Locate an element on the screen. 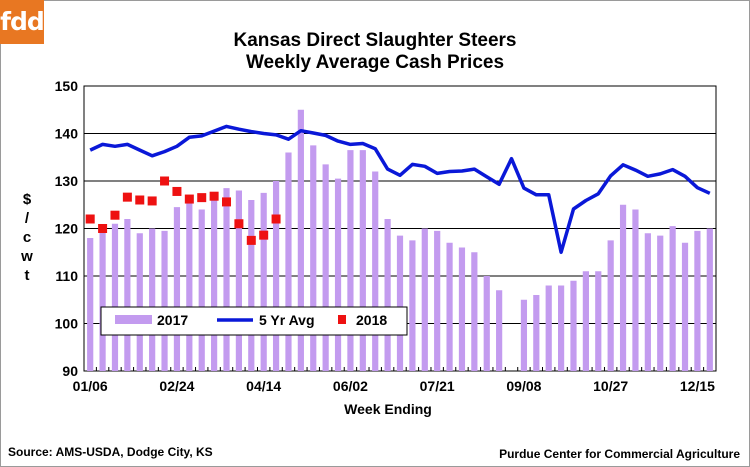 The height and width of the screenshot is (467, 750). y-tick-label: 150 is located at coordinates (67, 86).